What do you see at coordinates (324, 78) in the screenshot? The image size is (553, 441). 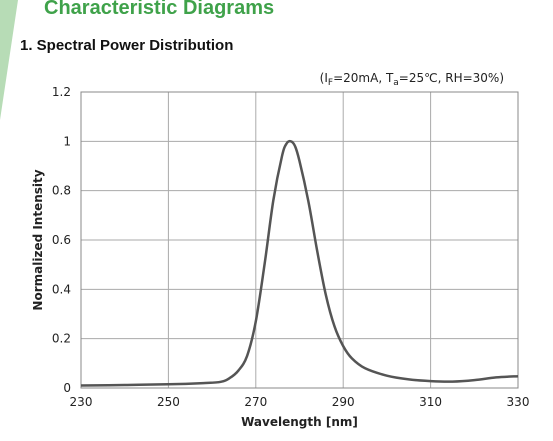 I see `condition-text-part: (I` at bounding box center [324, 78].